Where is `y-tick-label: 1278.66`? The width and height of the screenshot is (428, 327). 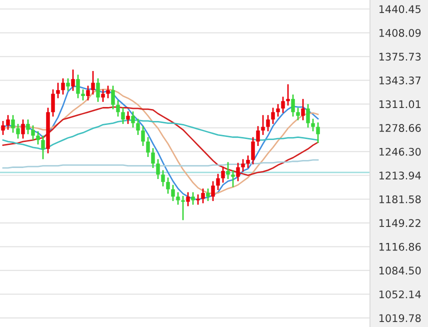
y-tick-label: 1278.66 is located at coordinates (400, 128).